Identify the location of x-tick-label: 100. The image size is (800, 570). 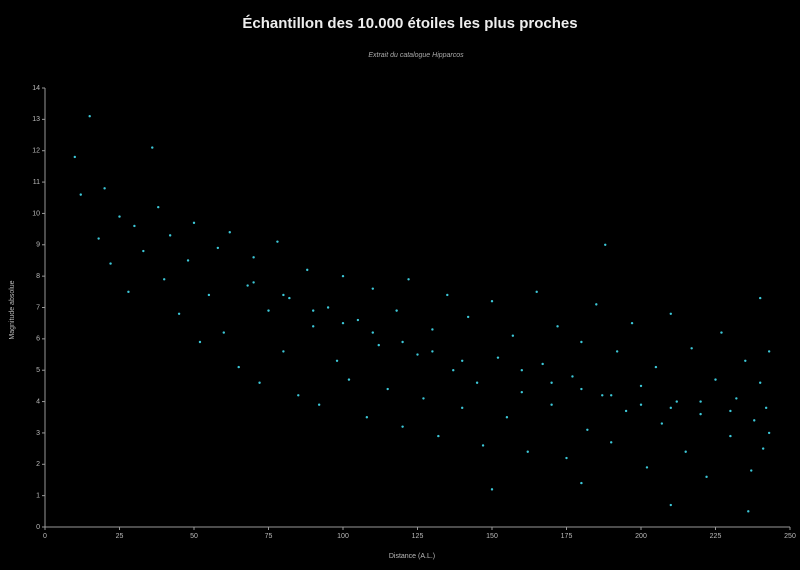
(343, 536).